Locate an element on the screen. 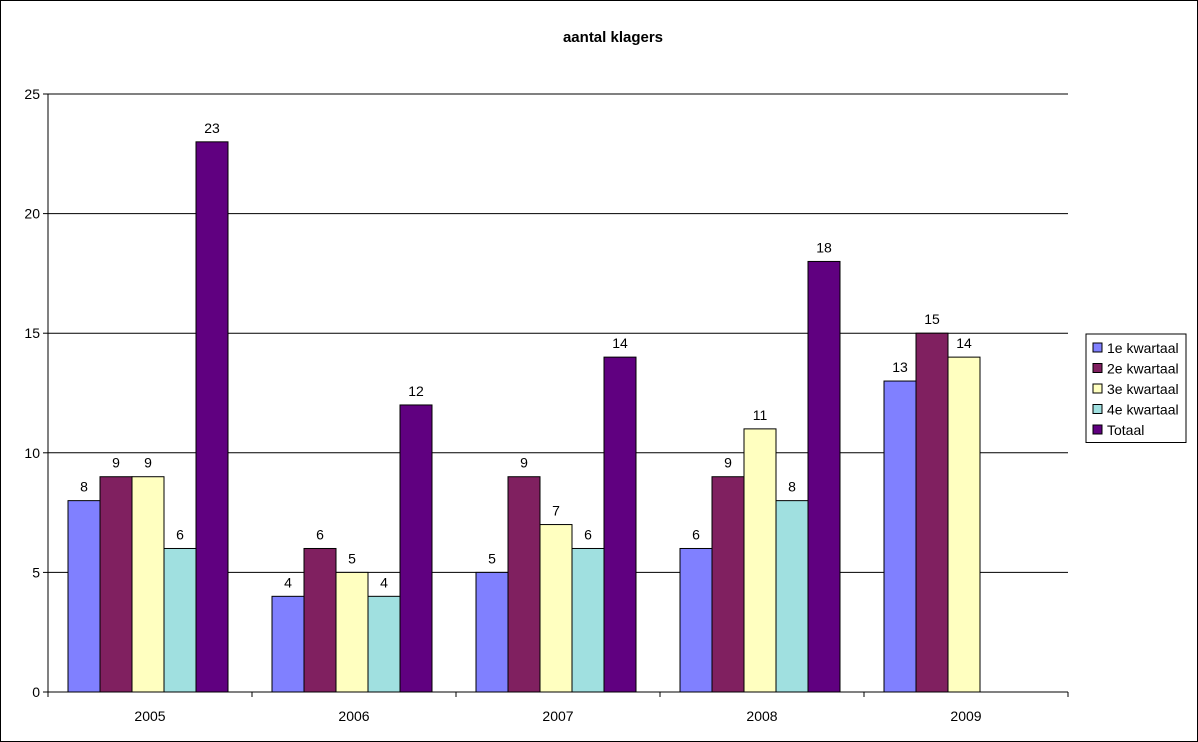 The height and width of the screenshot is (742, 1198). x-tick-label: 2005 is located at coordinates (149, 716).